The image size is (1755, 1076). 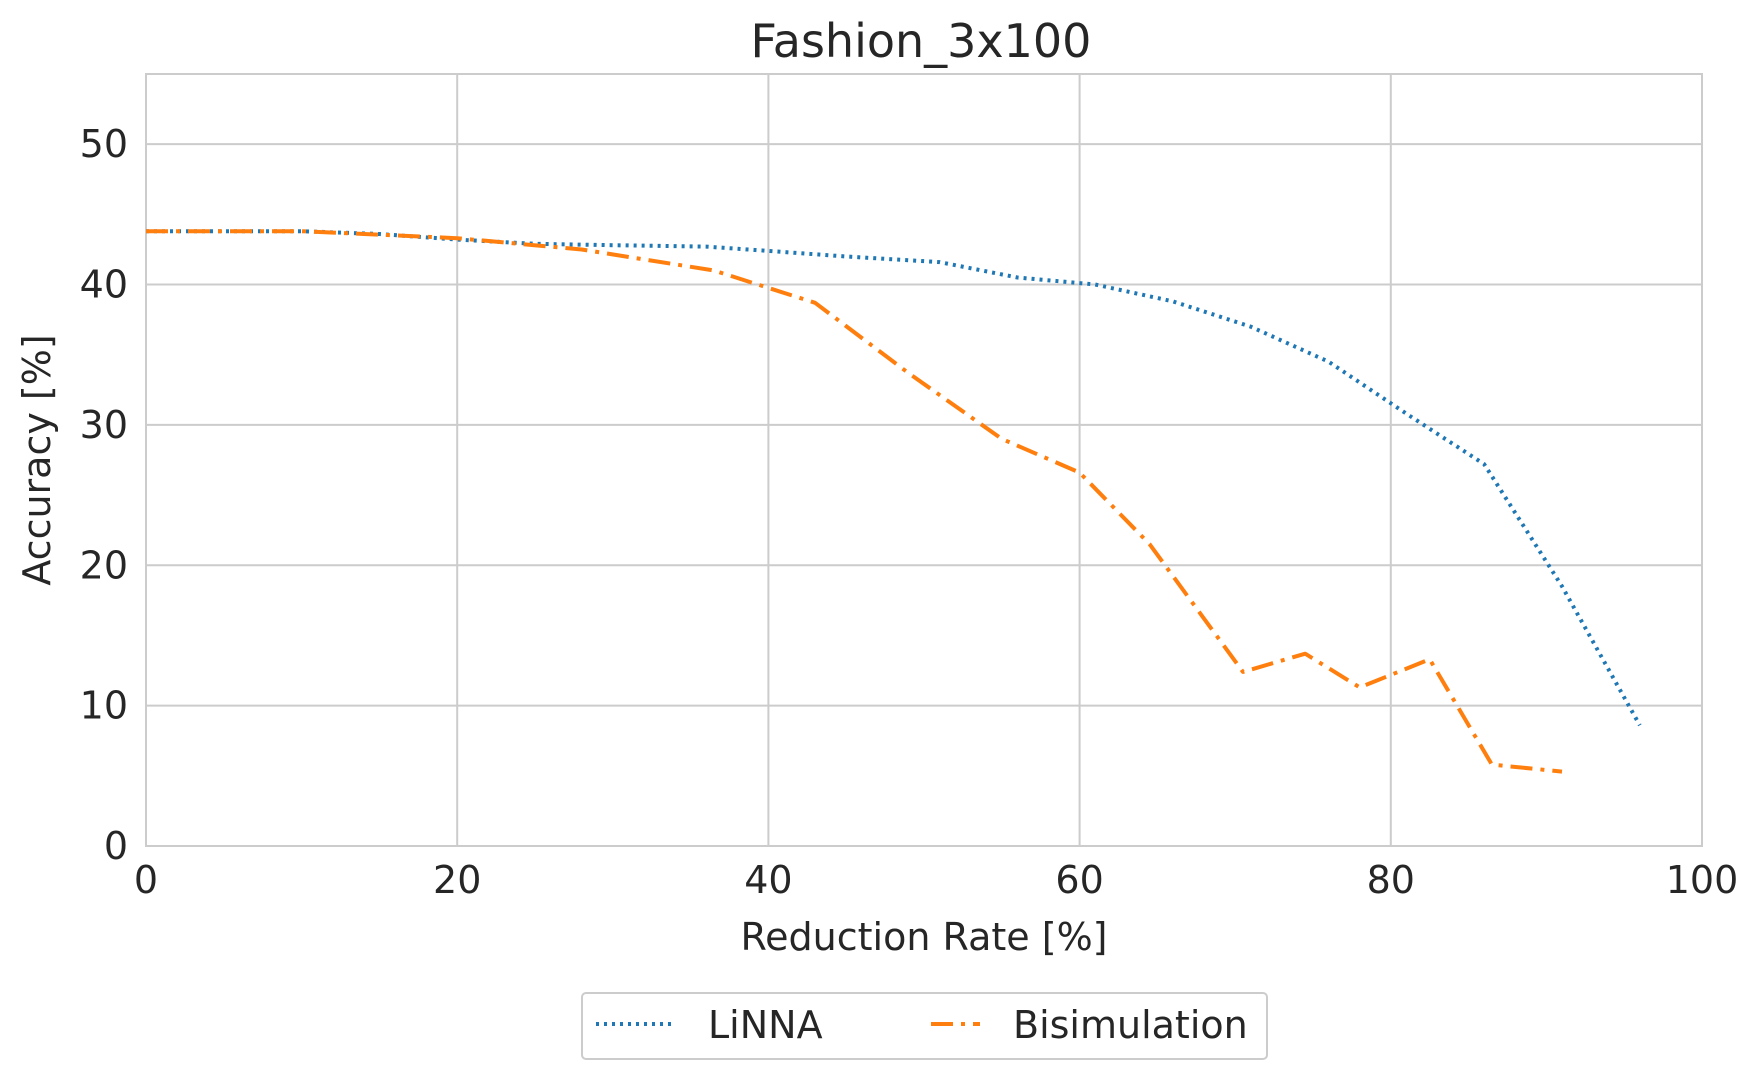 I want to click on x-tick-label: 0, so click(x=146, y=880).